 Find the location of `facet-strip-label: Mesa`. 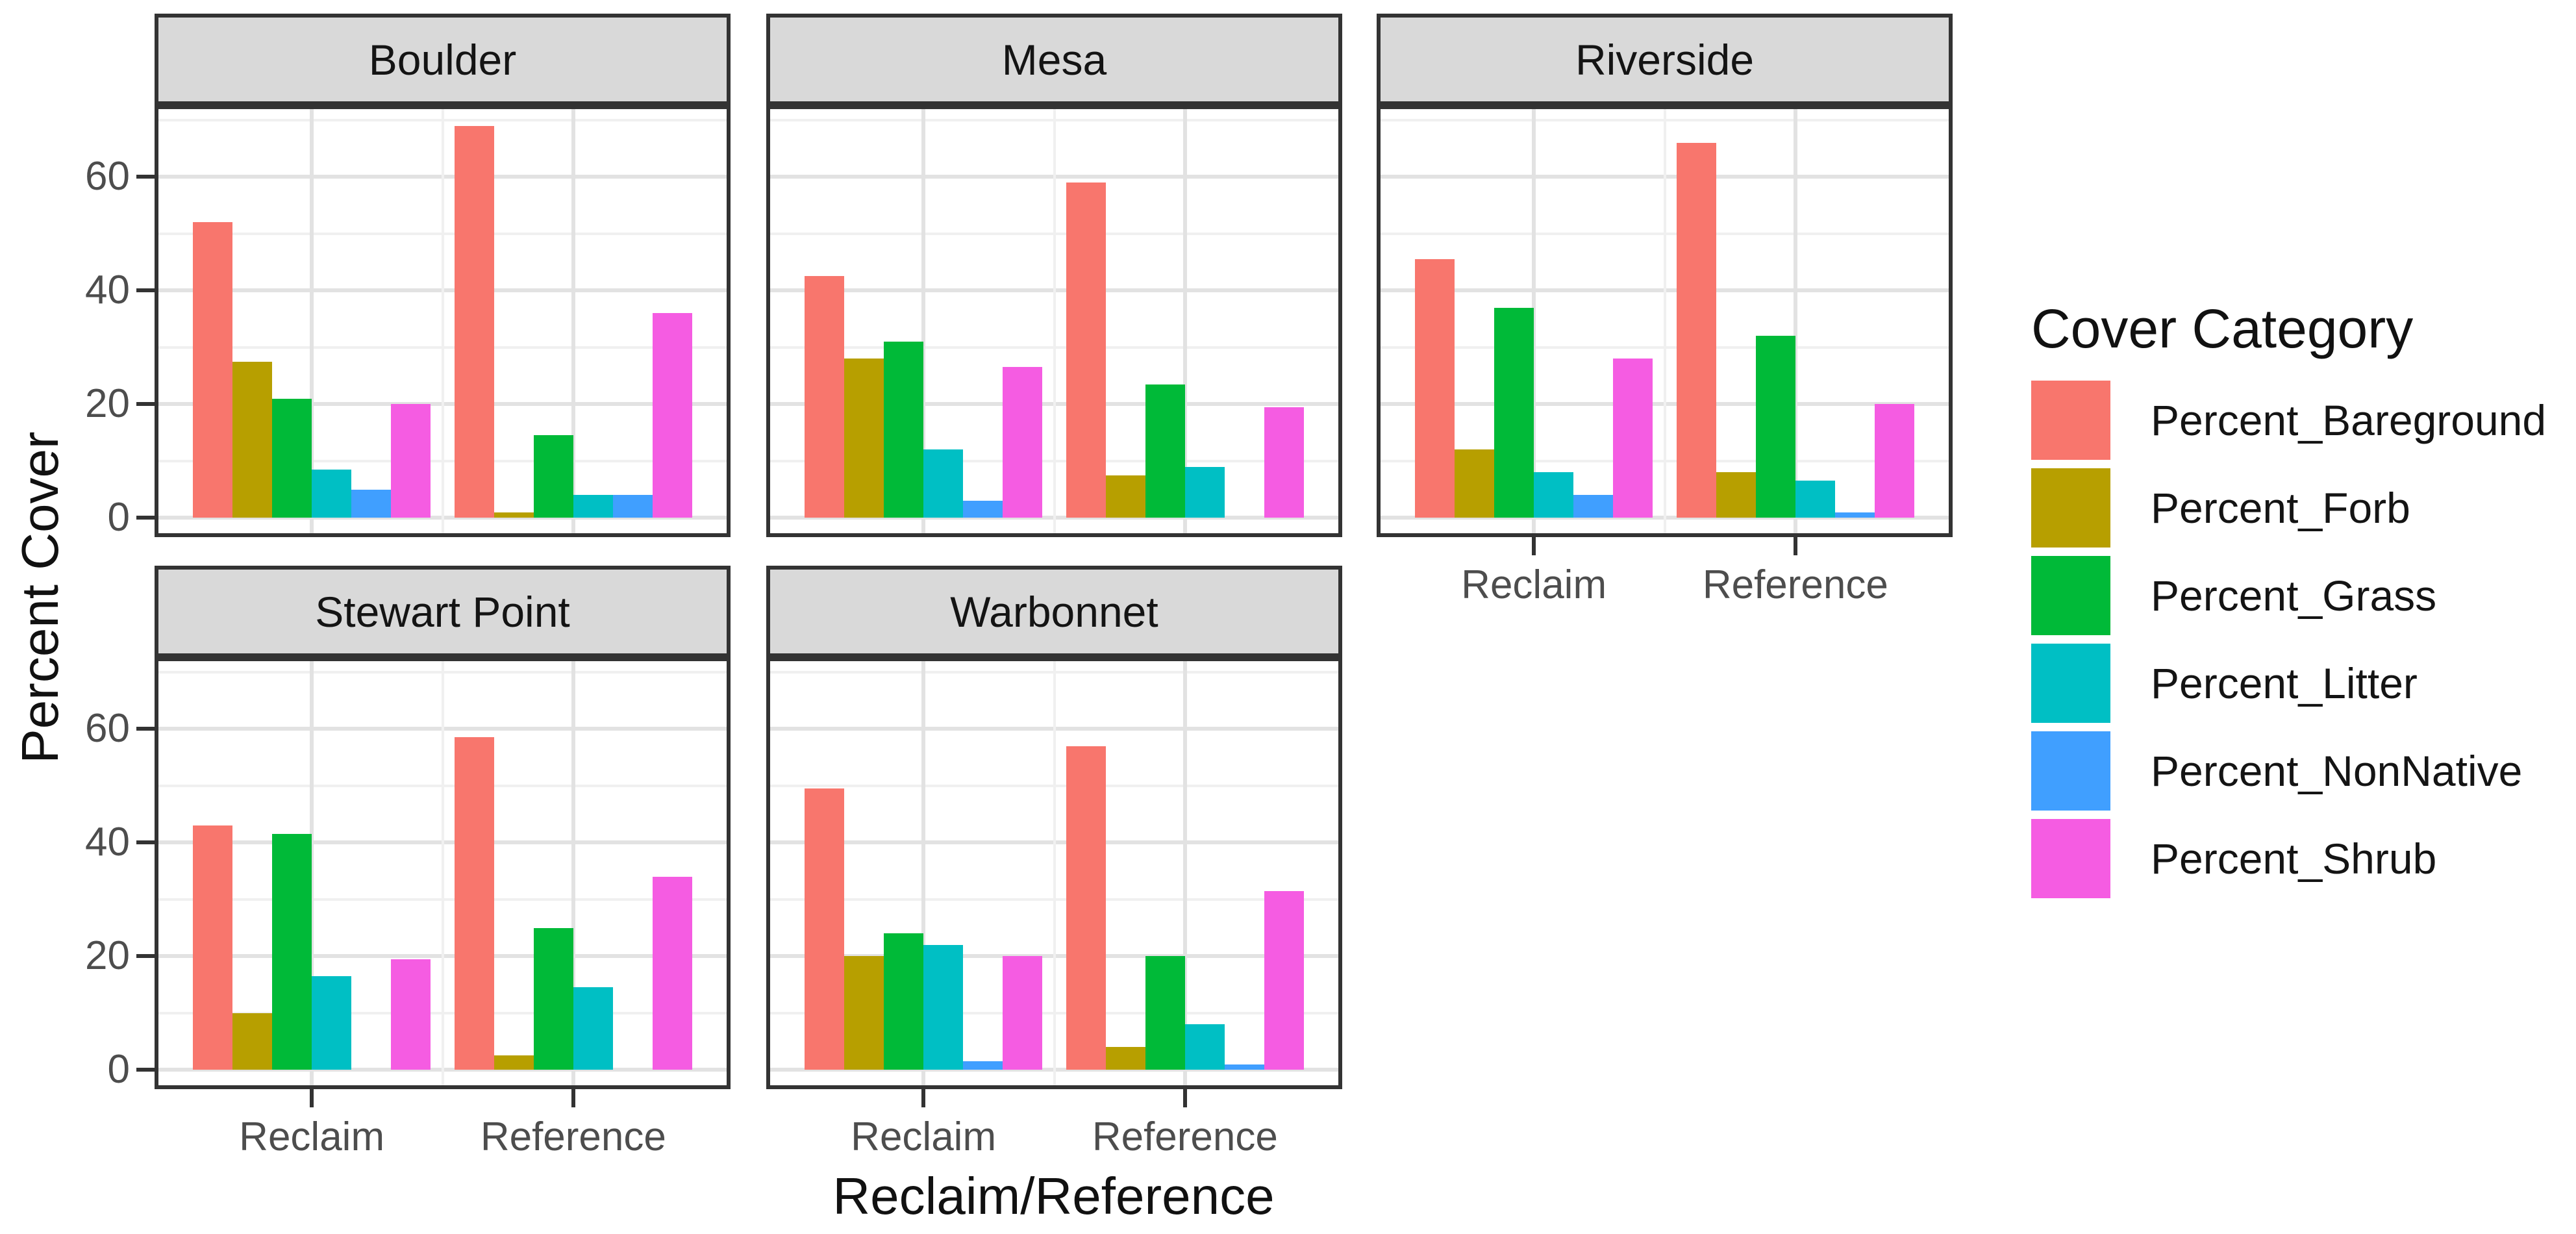

facet-strip-label: Mesa is located at coordinates (1054, 59).